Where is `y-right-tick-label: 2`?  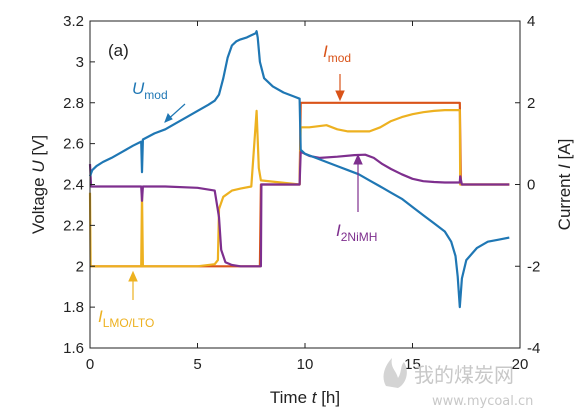 y-right-tick-label: 2 is located at coordinates (531, 103).